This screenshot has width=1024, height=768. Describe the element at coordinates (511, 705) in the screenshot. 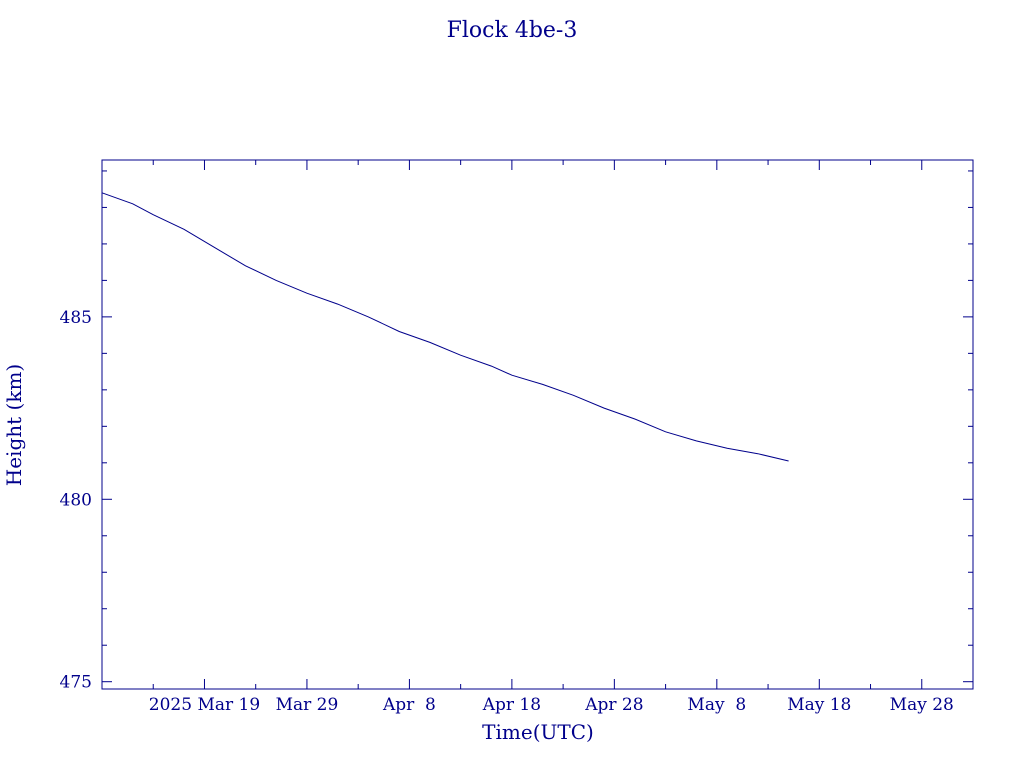

I see `x-tick-label: Apr 18` at that location.